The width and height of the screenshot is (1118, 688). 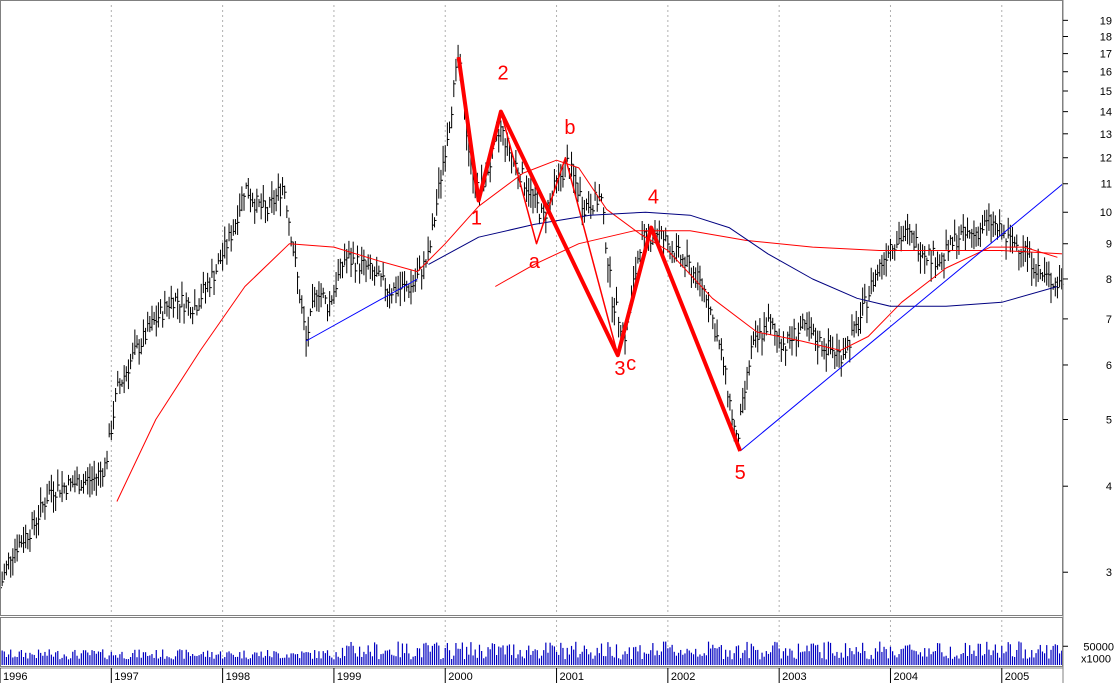 What do you see at coordinates (1106, 92) in the screenshot?
I see `y-tick-label-15: 15` at bounding box center [1106, 92].